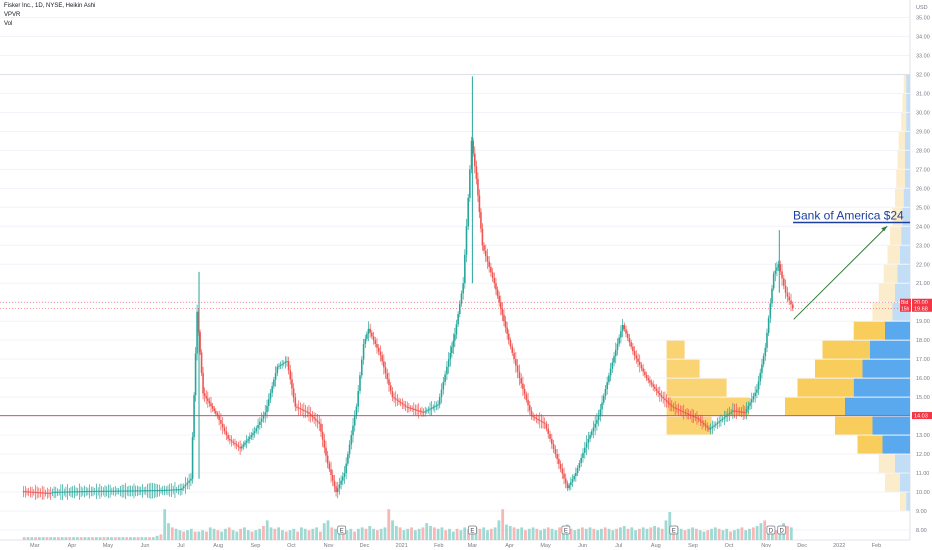 The height and width of the screenshot is (550, 932). I want to click on annotation-arrow, so click(840, 272).